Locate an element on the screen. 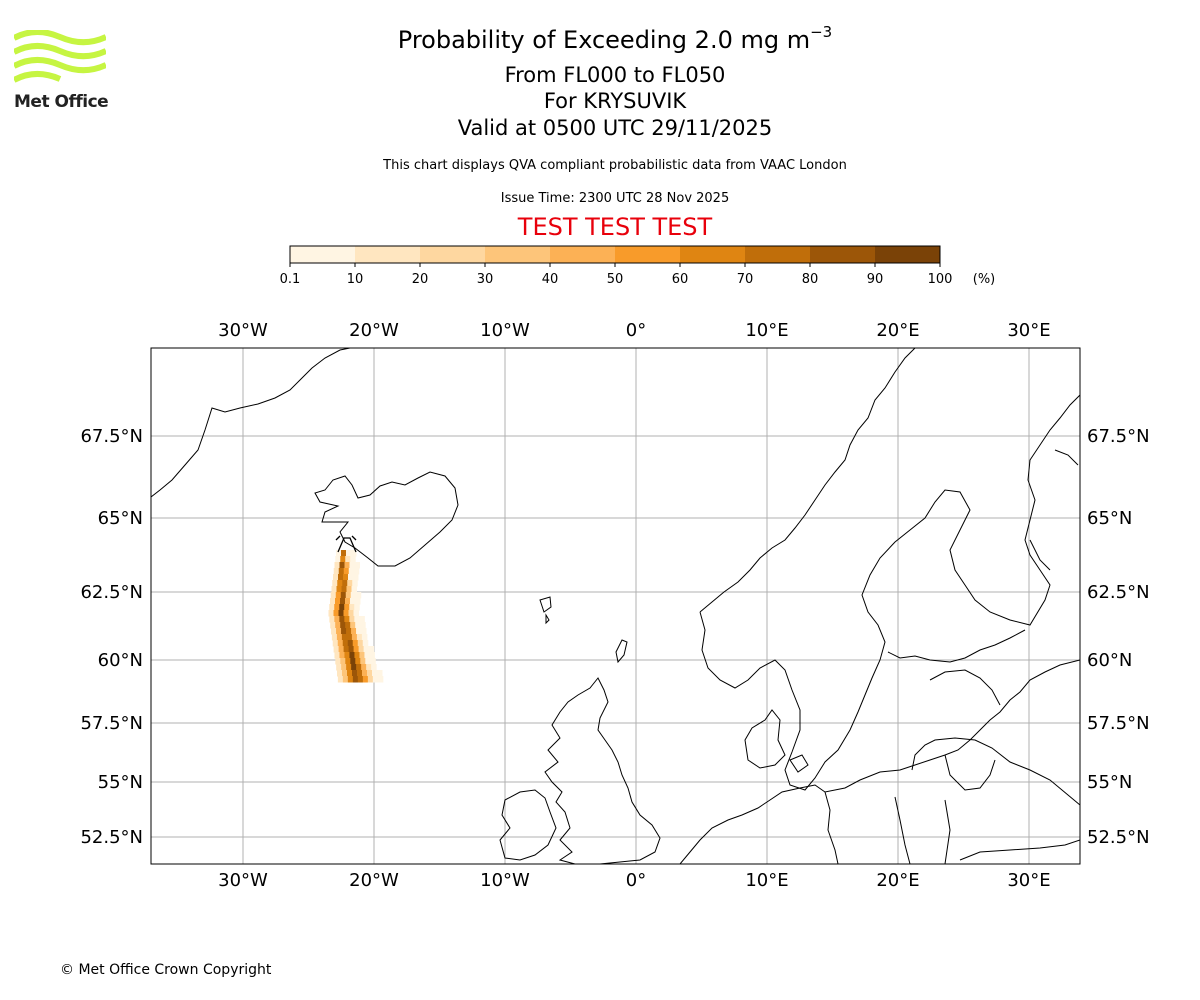 The width and height of the screenshot is (1200, 1000). scandinavia-coast is located at coordinates (889, 569).